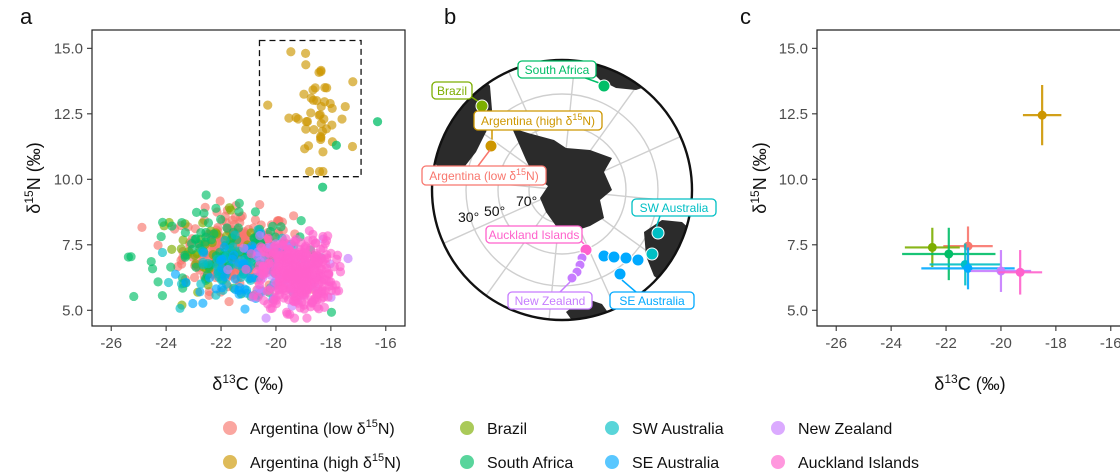  What do you see at coordinates (662, 463) in the screenshot?
I see `legend-item-sea: SE Australia` at bounding box center [662, 463].